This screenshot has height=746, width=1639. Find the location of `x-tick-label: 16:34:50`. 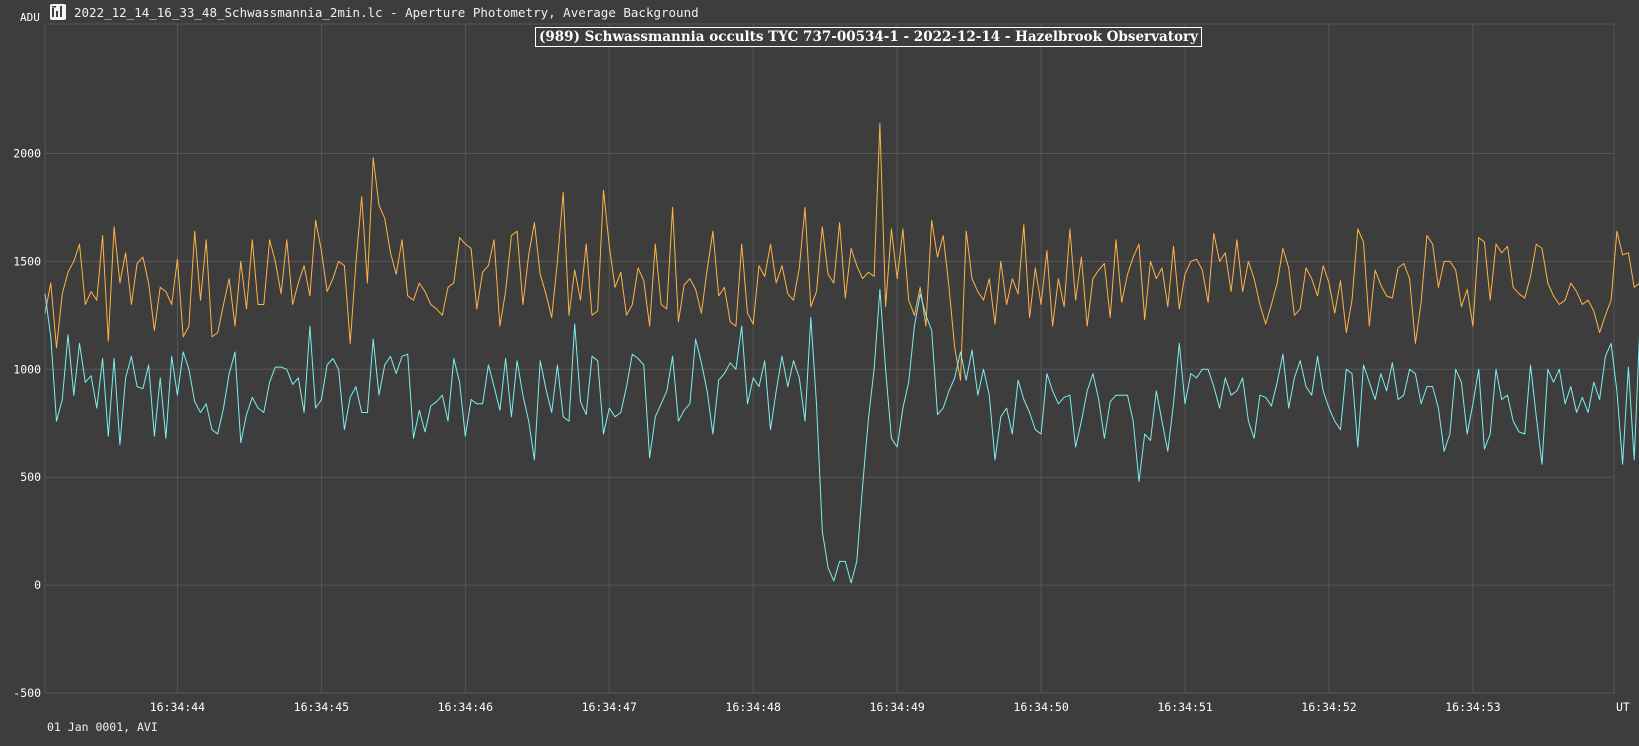

x-tick-label: 16:34:50 is located at coordinates (1040, 707).